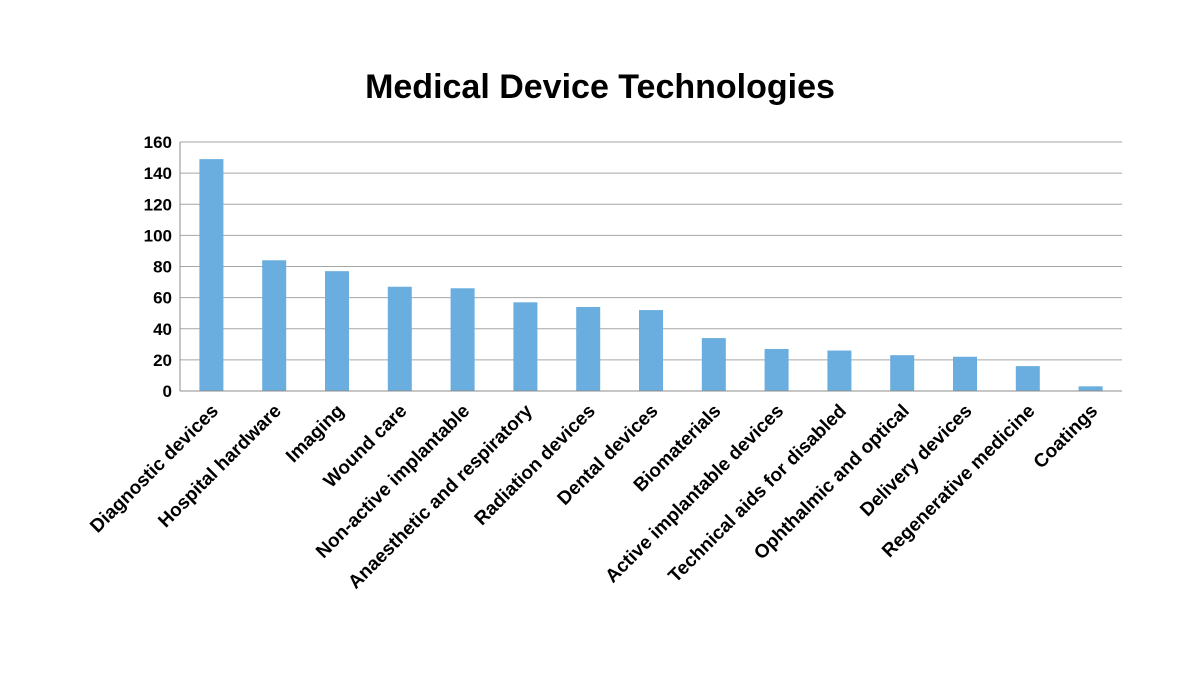 This screenshot has height=700, width=1200. I want to click on y-tick-label: 160, so click(158, 142).